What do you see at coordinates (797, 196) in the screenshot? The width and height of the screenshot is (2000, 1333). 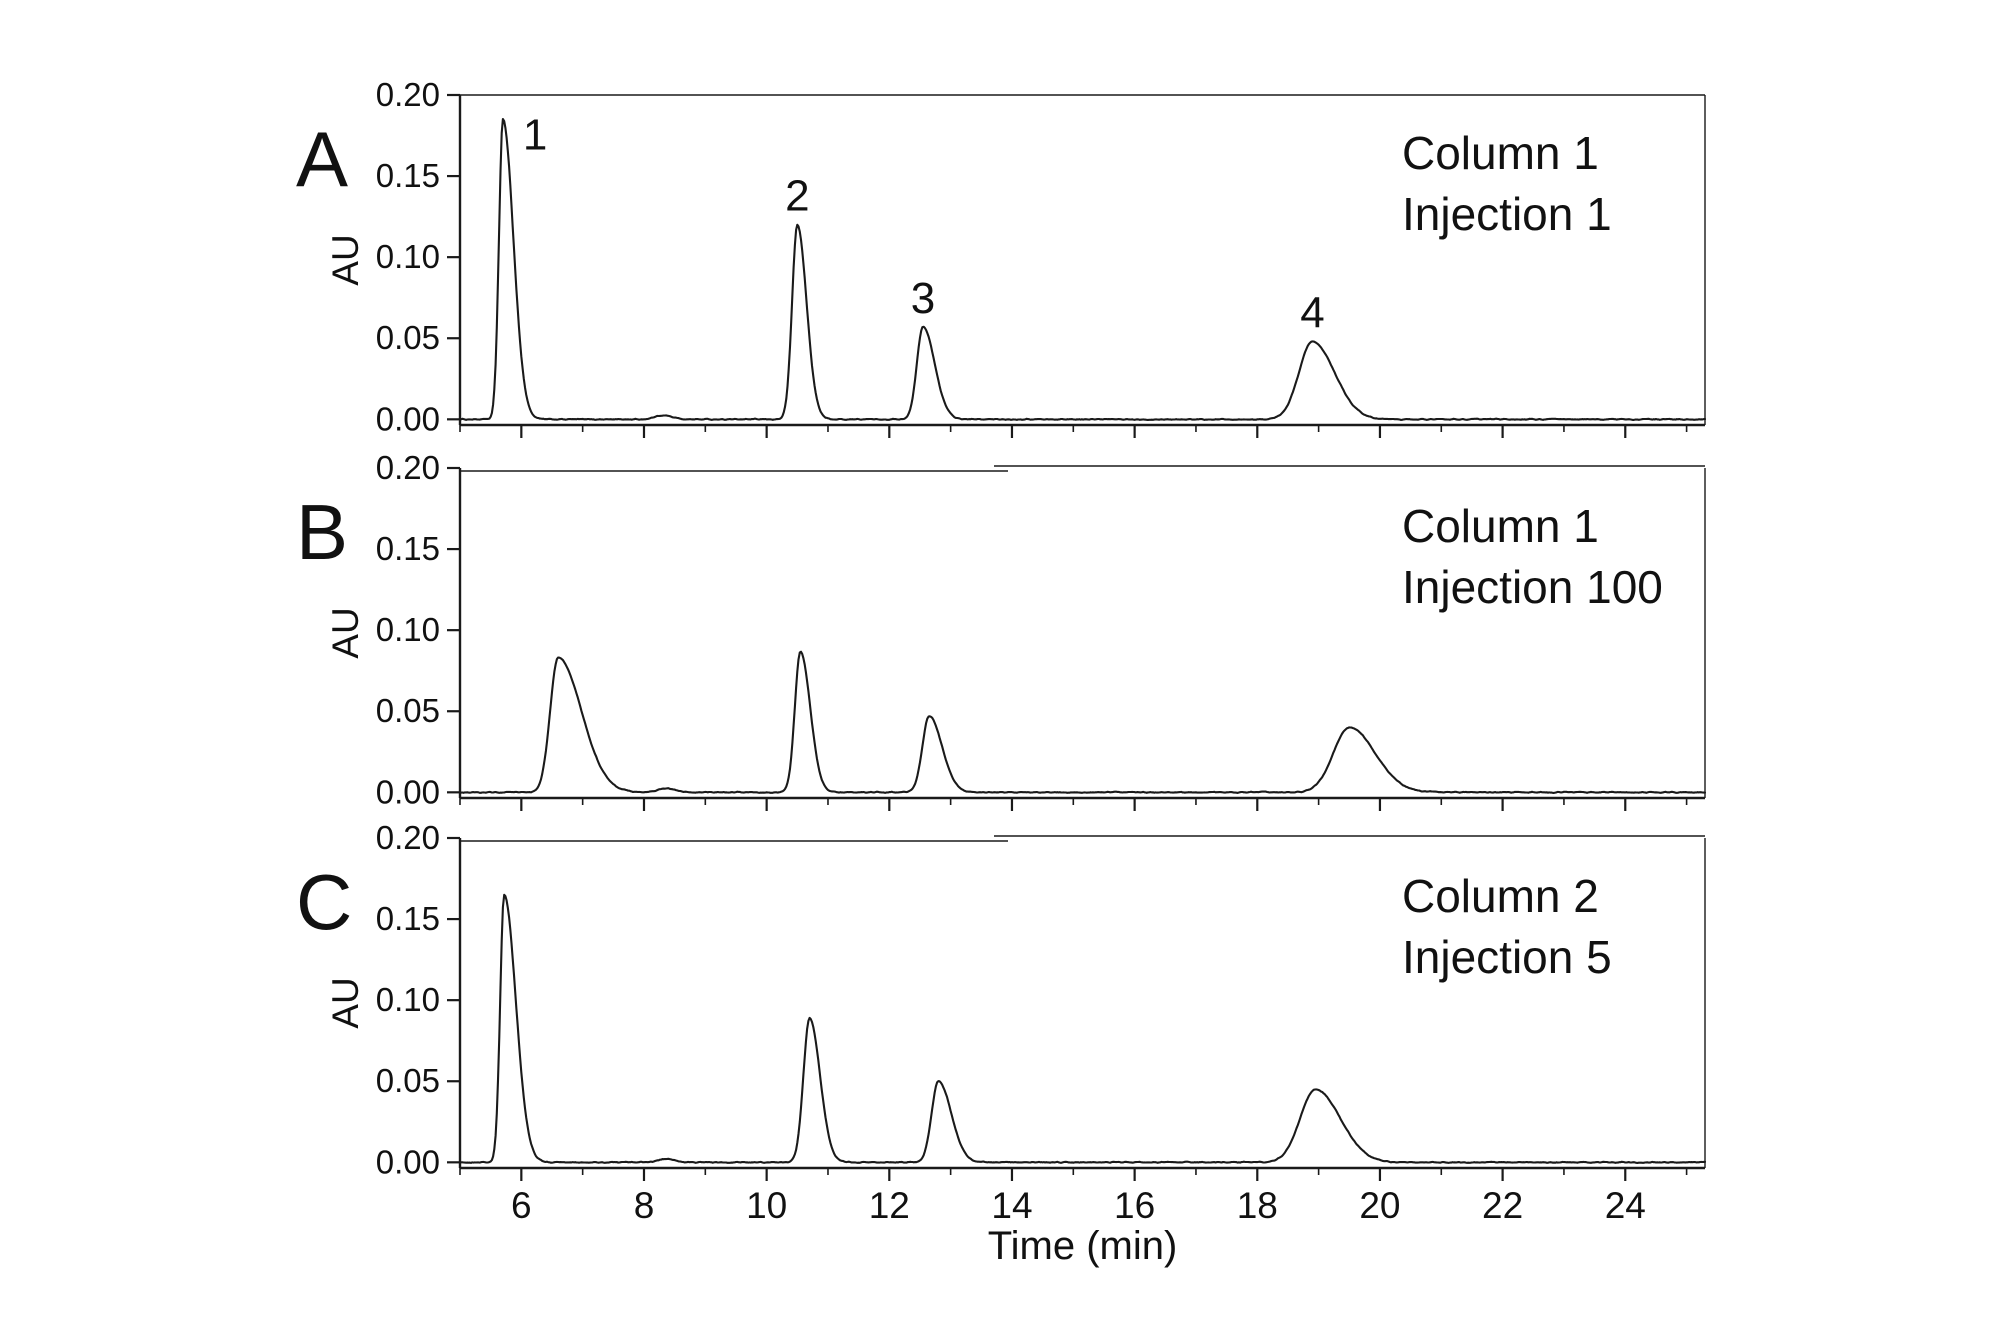 I see `peak-label: 2` at bounding box center [797, 196].